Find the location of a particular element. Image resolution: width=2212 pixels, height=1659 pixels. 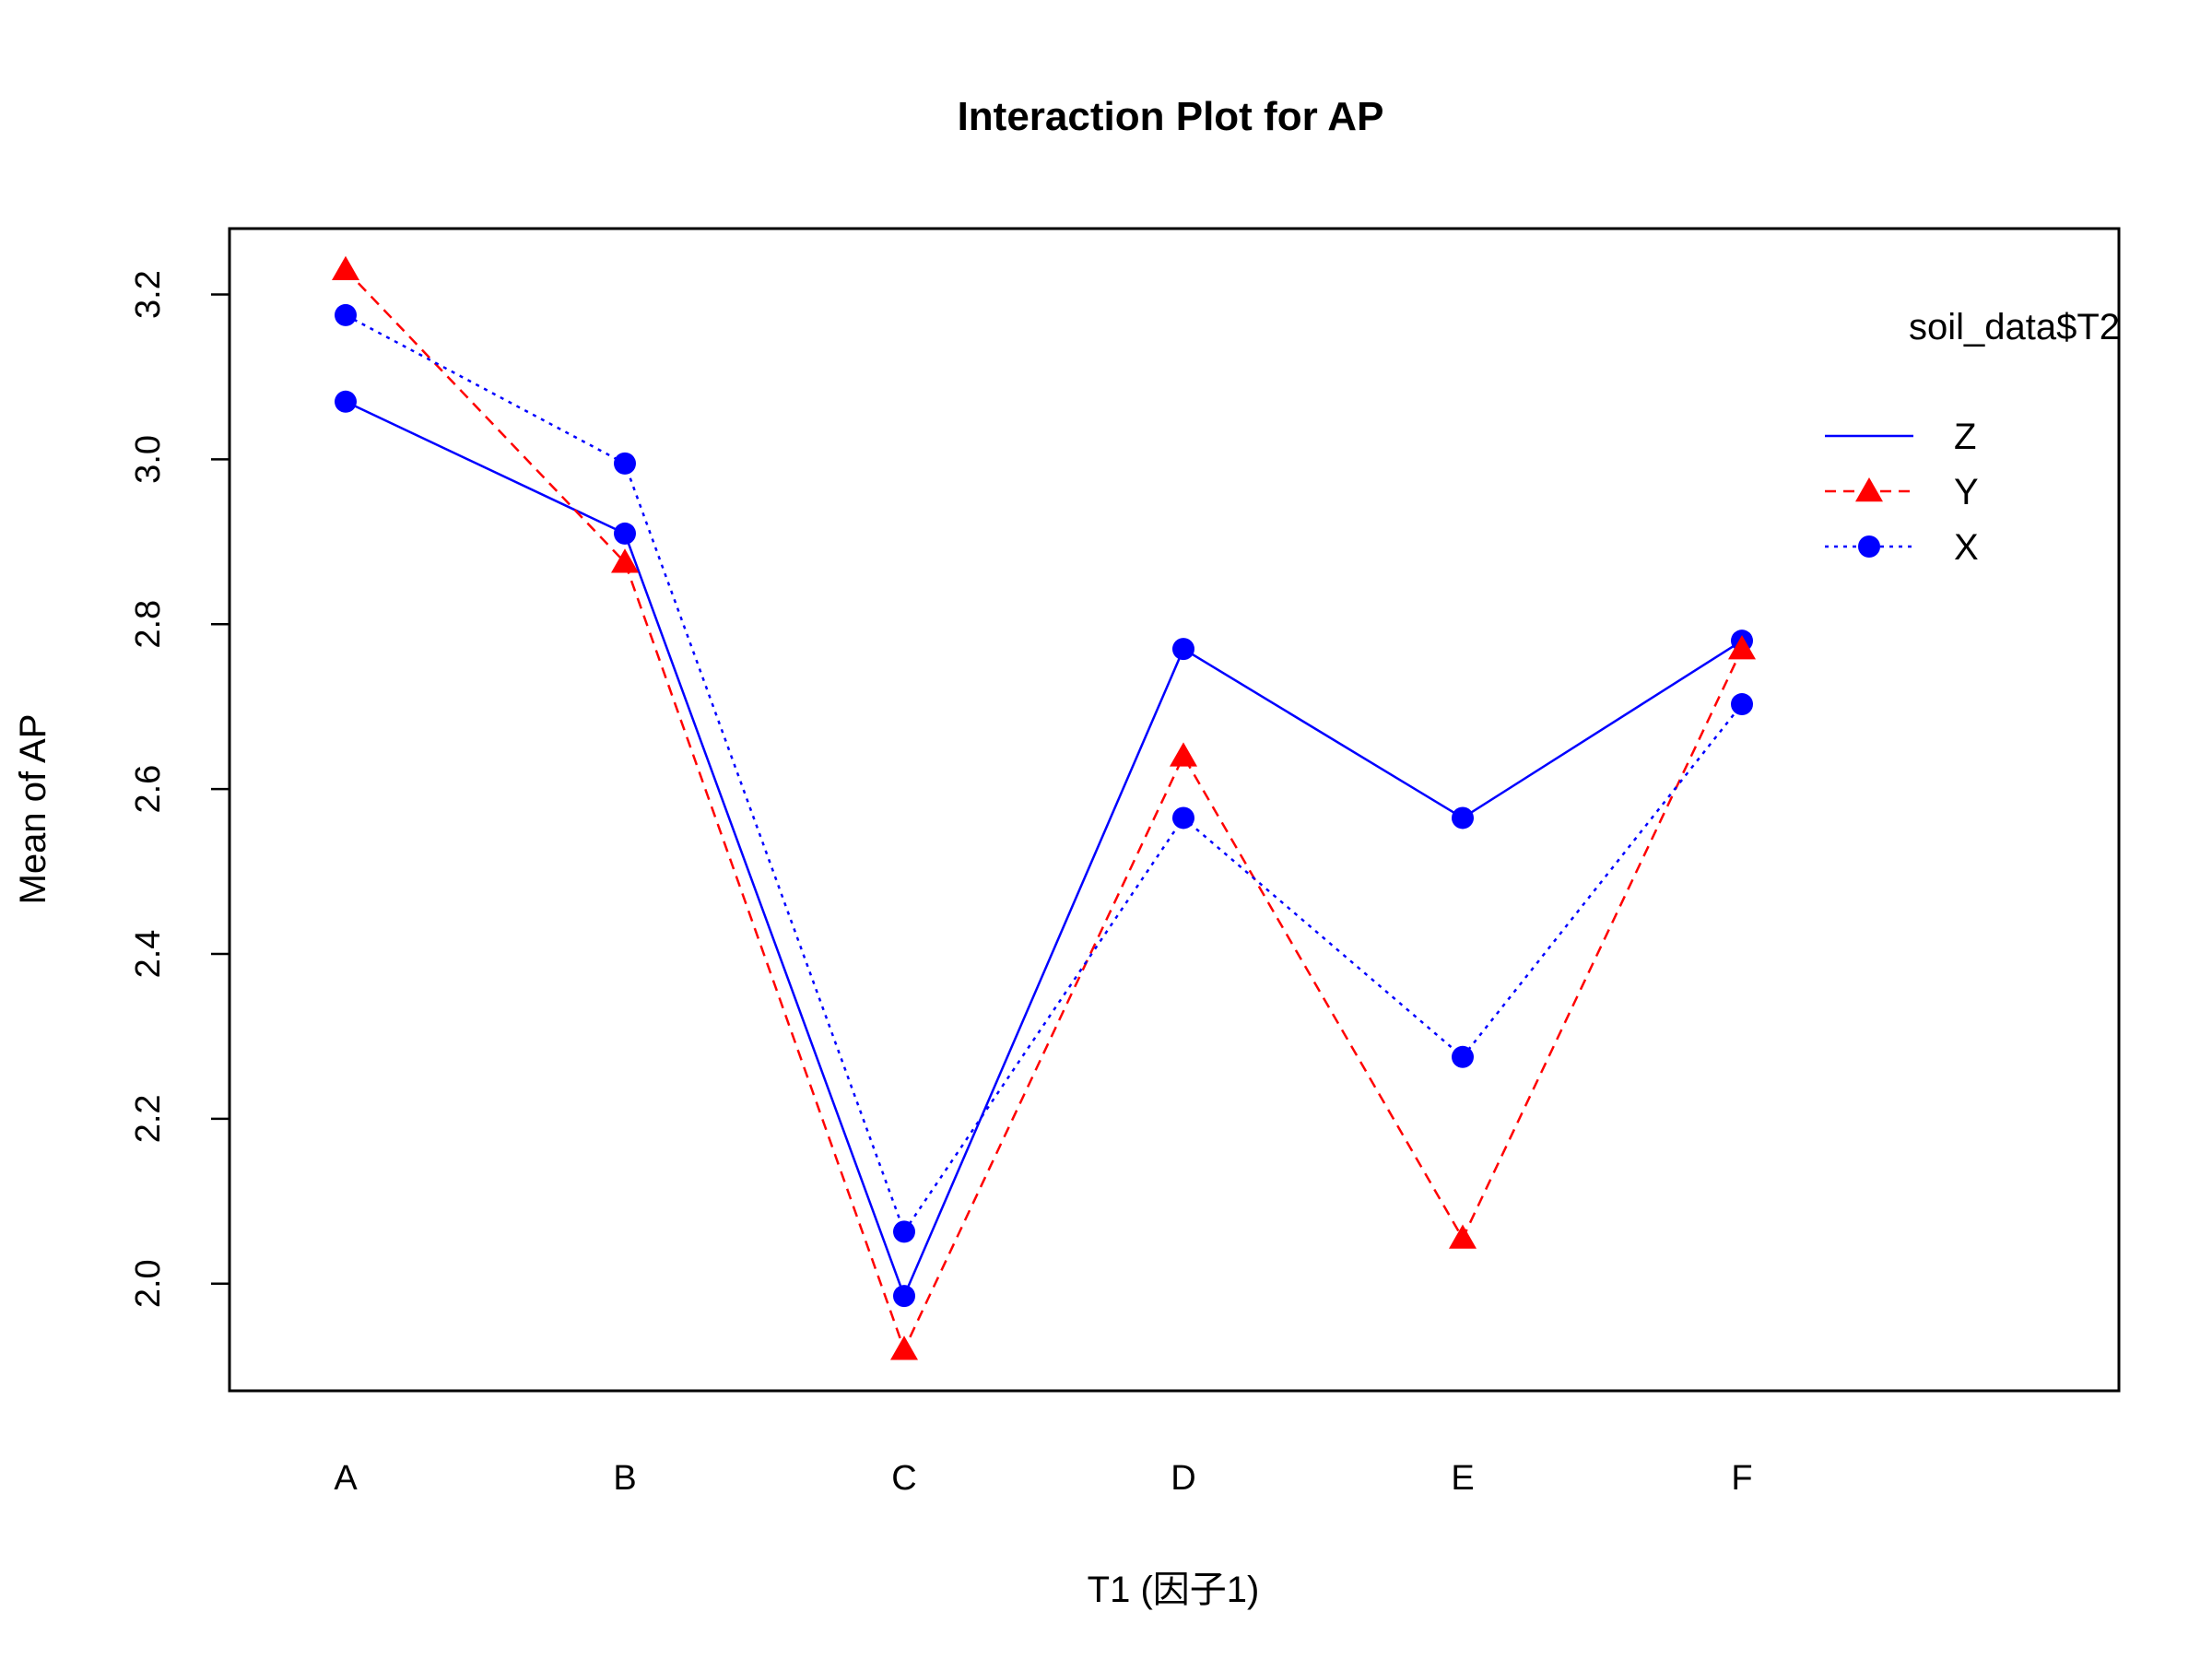

y-tick-label: 3.0 is located at coordinates (148, 459).